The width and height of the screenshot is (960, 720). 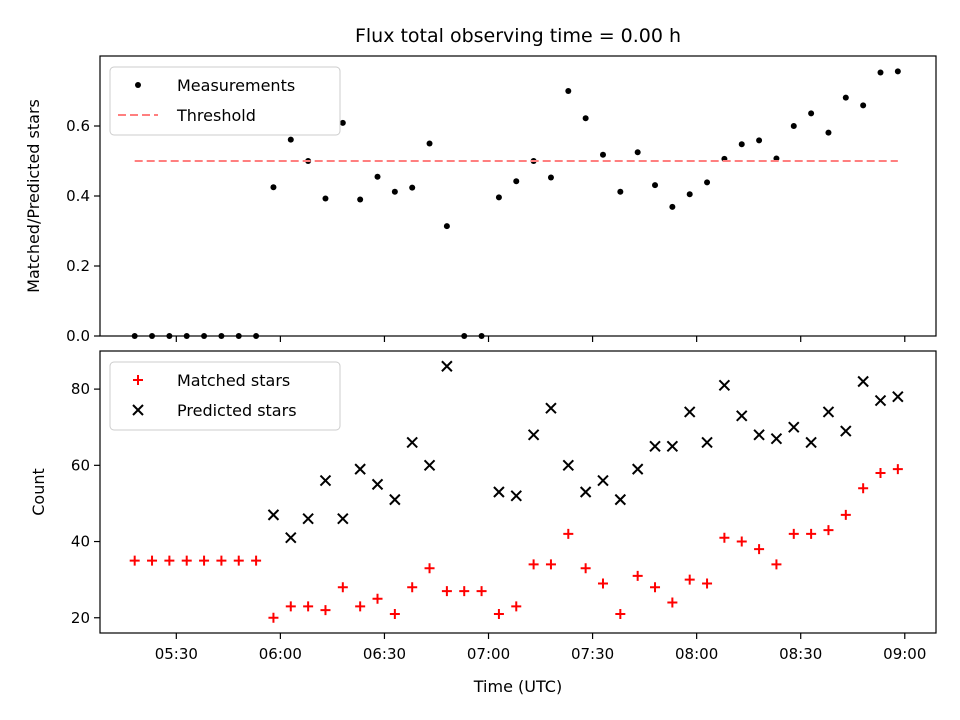 What do you see at coordinates (384, 654) in the screenshot?
I see `bottom-x-tick-label: 06:30` at bounding box center [384, 654].